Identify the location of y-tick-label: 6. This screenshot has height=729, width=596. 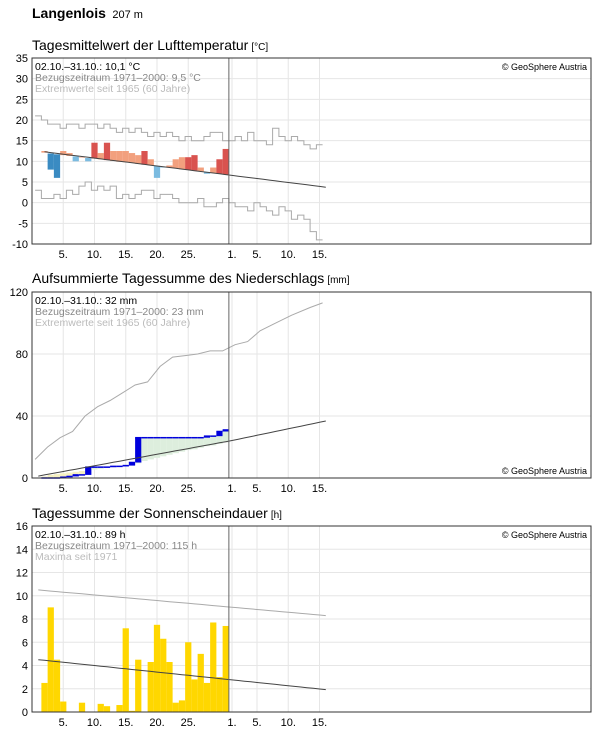
(25, 643).